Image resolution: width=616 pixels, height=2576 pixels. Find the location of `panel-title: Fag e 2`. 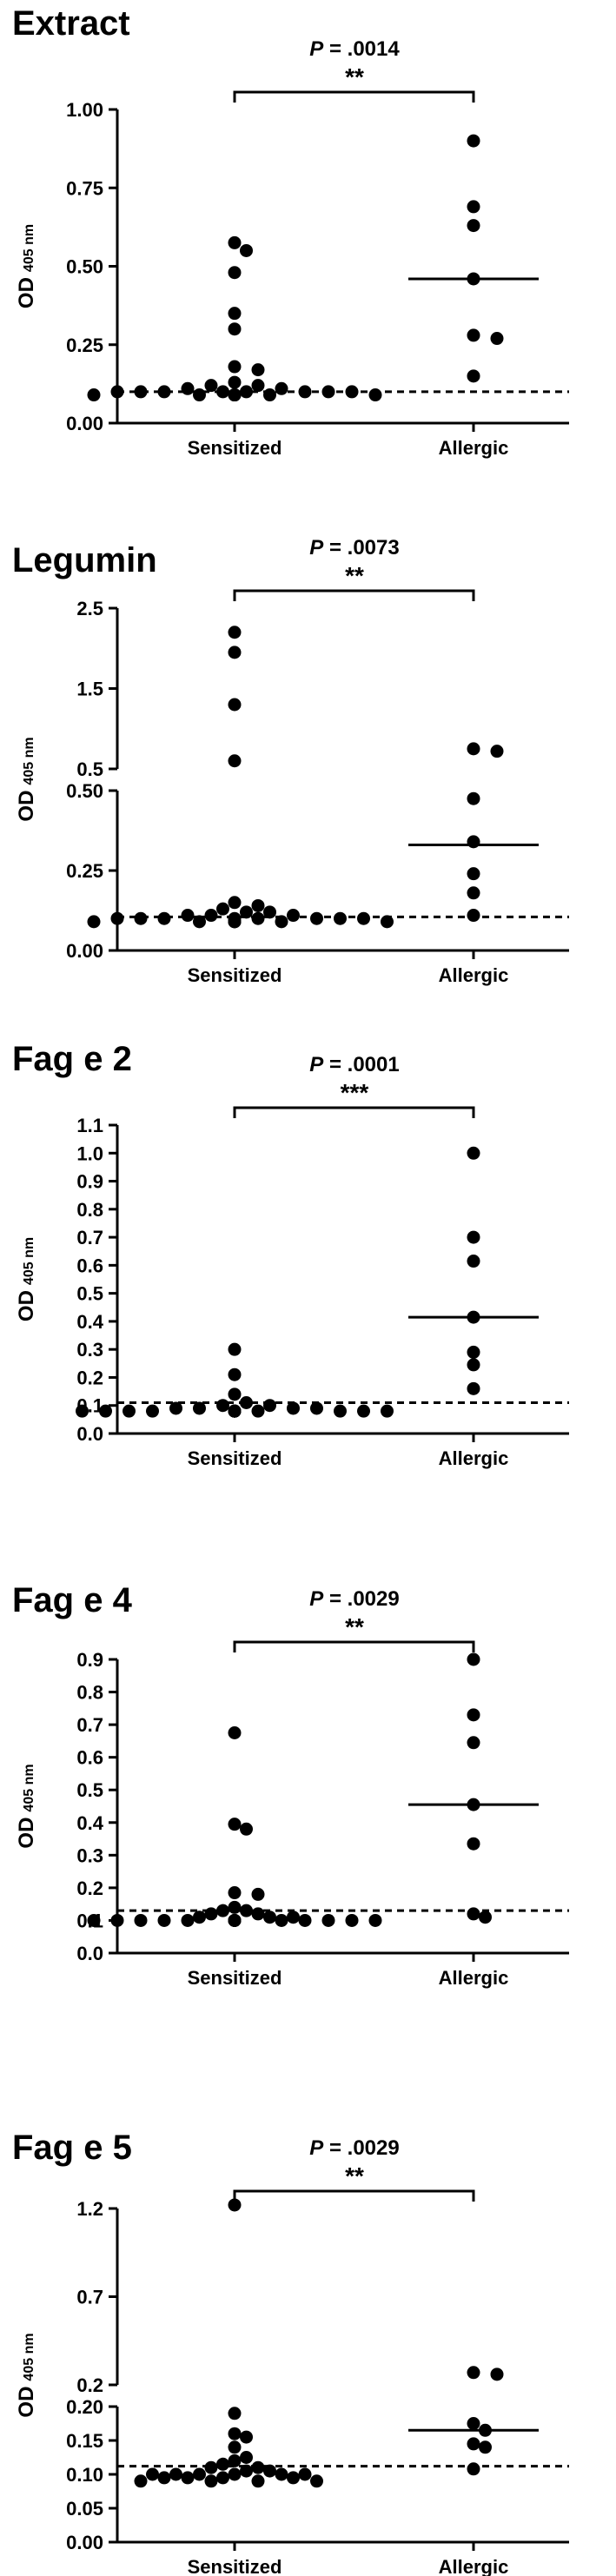

panel-title: Fag e 2 is located at coordinates (72, 1059).